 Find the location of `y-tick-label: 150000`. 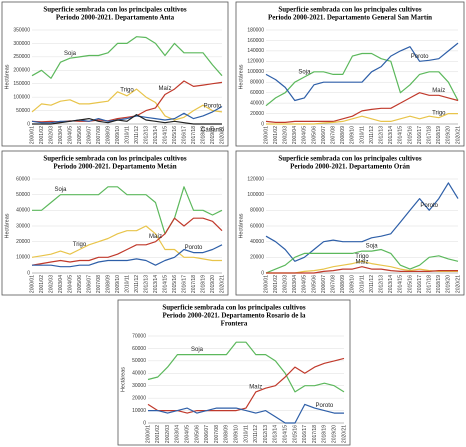

y-tick-label: 150000 is located at coordinates (21, 84).